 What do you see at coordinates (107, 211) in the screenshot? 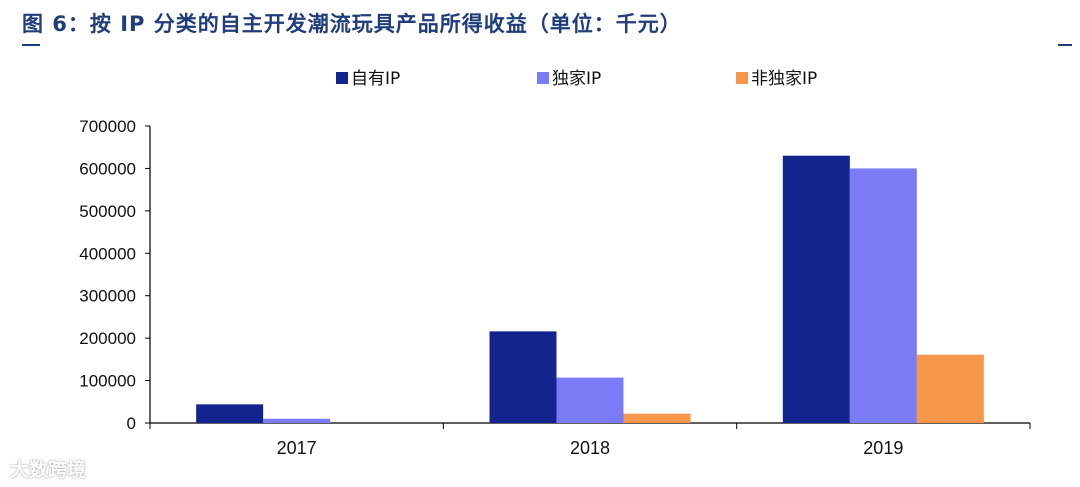
I see `y-tick-label: 500000` at bounding box center [107, 211].